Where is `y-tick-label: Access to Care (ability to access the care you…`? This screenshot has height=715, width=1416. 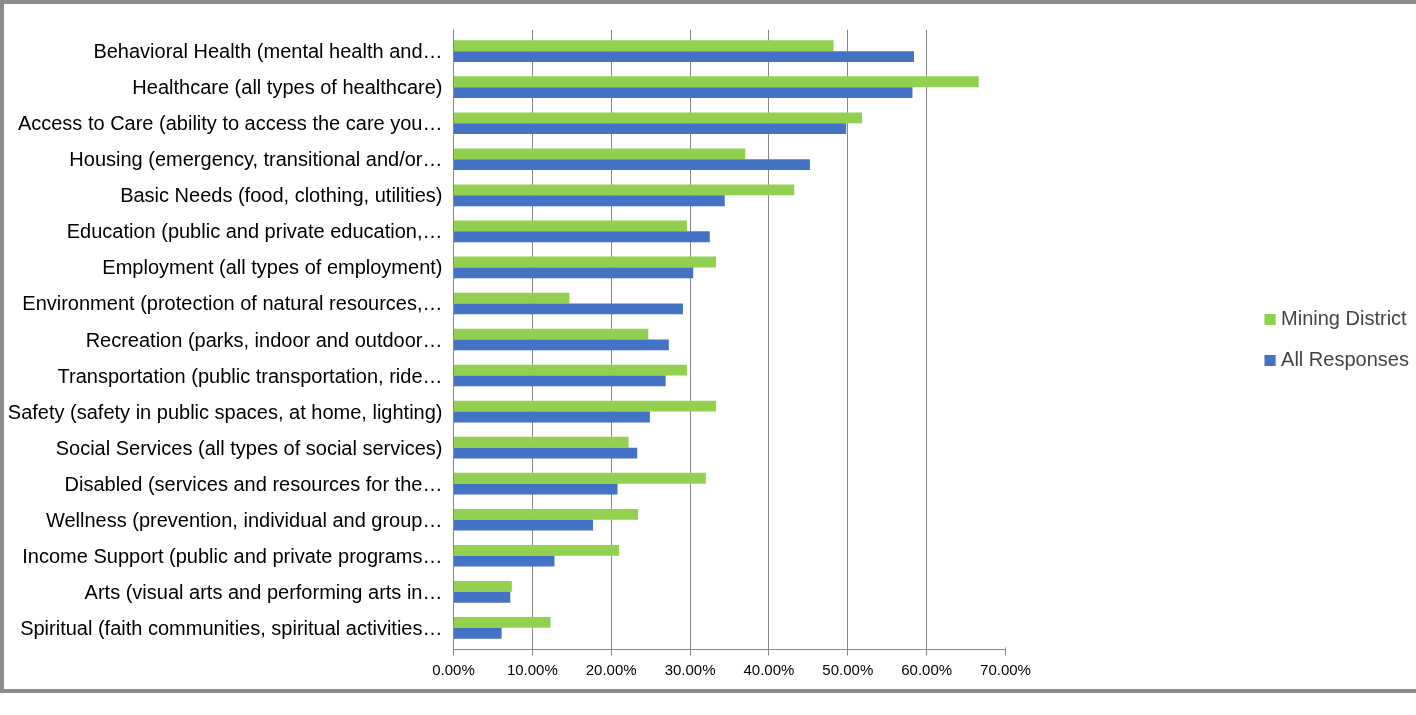
y-tick-label: Access to Care (ability to access the care you… is located at coordinates (230, 123).